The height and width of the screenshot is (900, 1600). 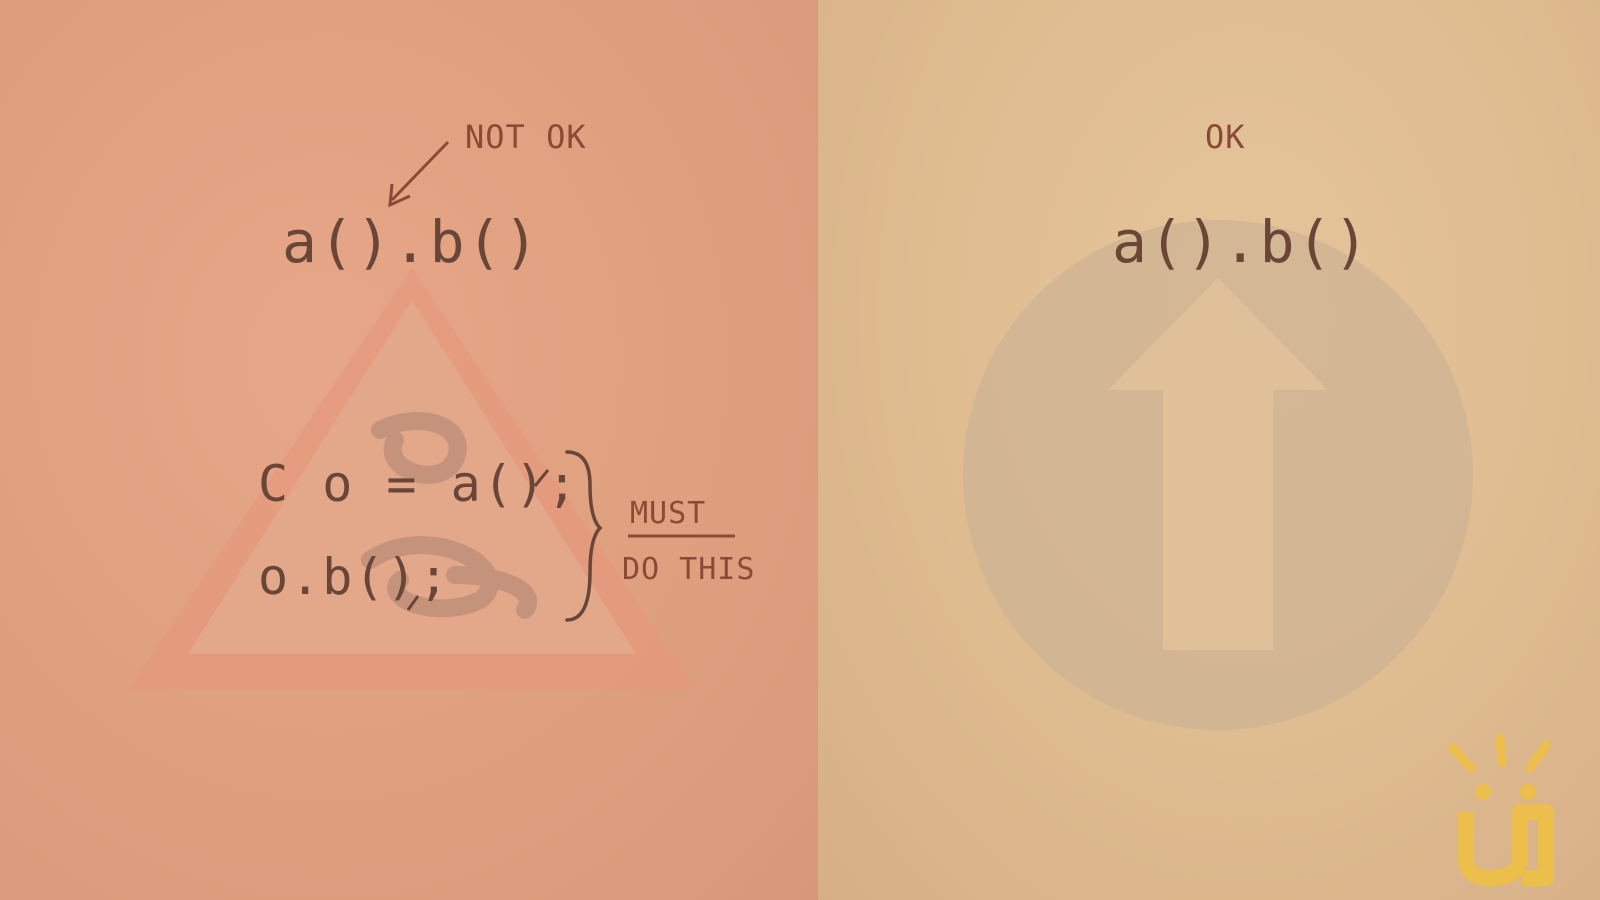 I want to click on must-note: MUST, so click(x=668, y=513).